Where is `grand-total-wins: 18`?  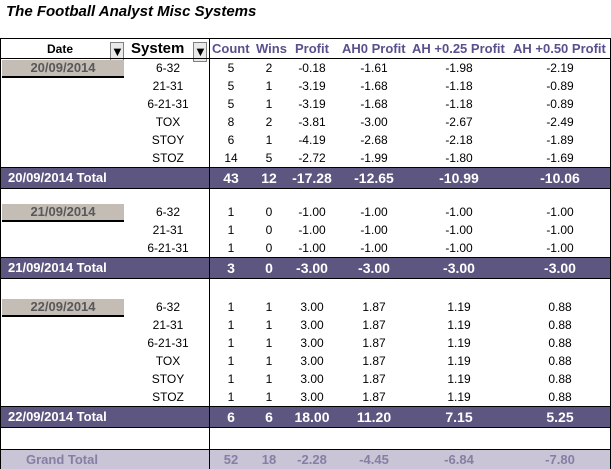
grand-total-wins: 18 is located at coordinates (269, 459).